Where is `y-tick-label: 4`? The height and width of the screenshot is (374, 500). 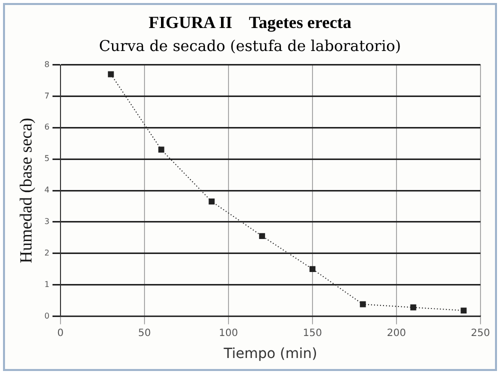
y-tick-label: 4 is located at coordinates (47, 190).